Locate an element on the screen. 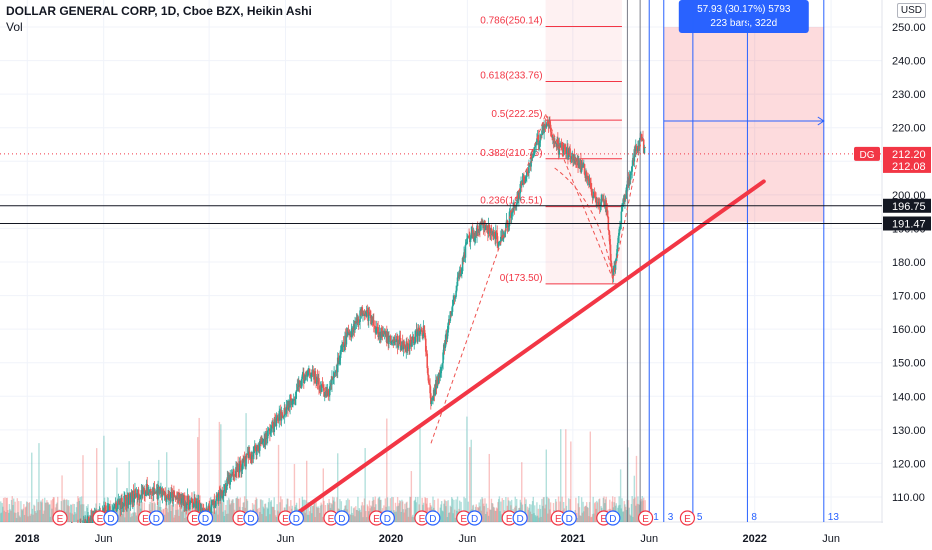 This screenshot has height=550, width=932. price-tick-label: 160.00 is located at coordinates (909, 330).